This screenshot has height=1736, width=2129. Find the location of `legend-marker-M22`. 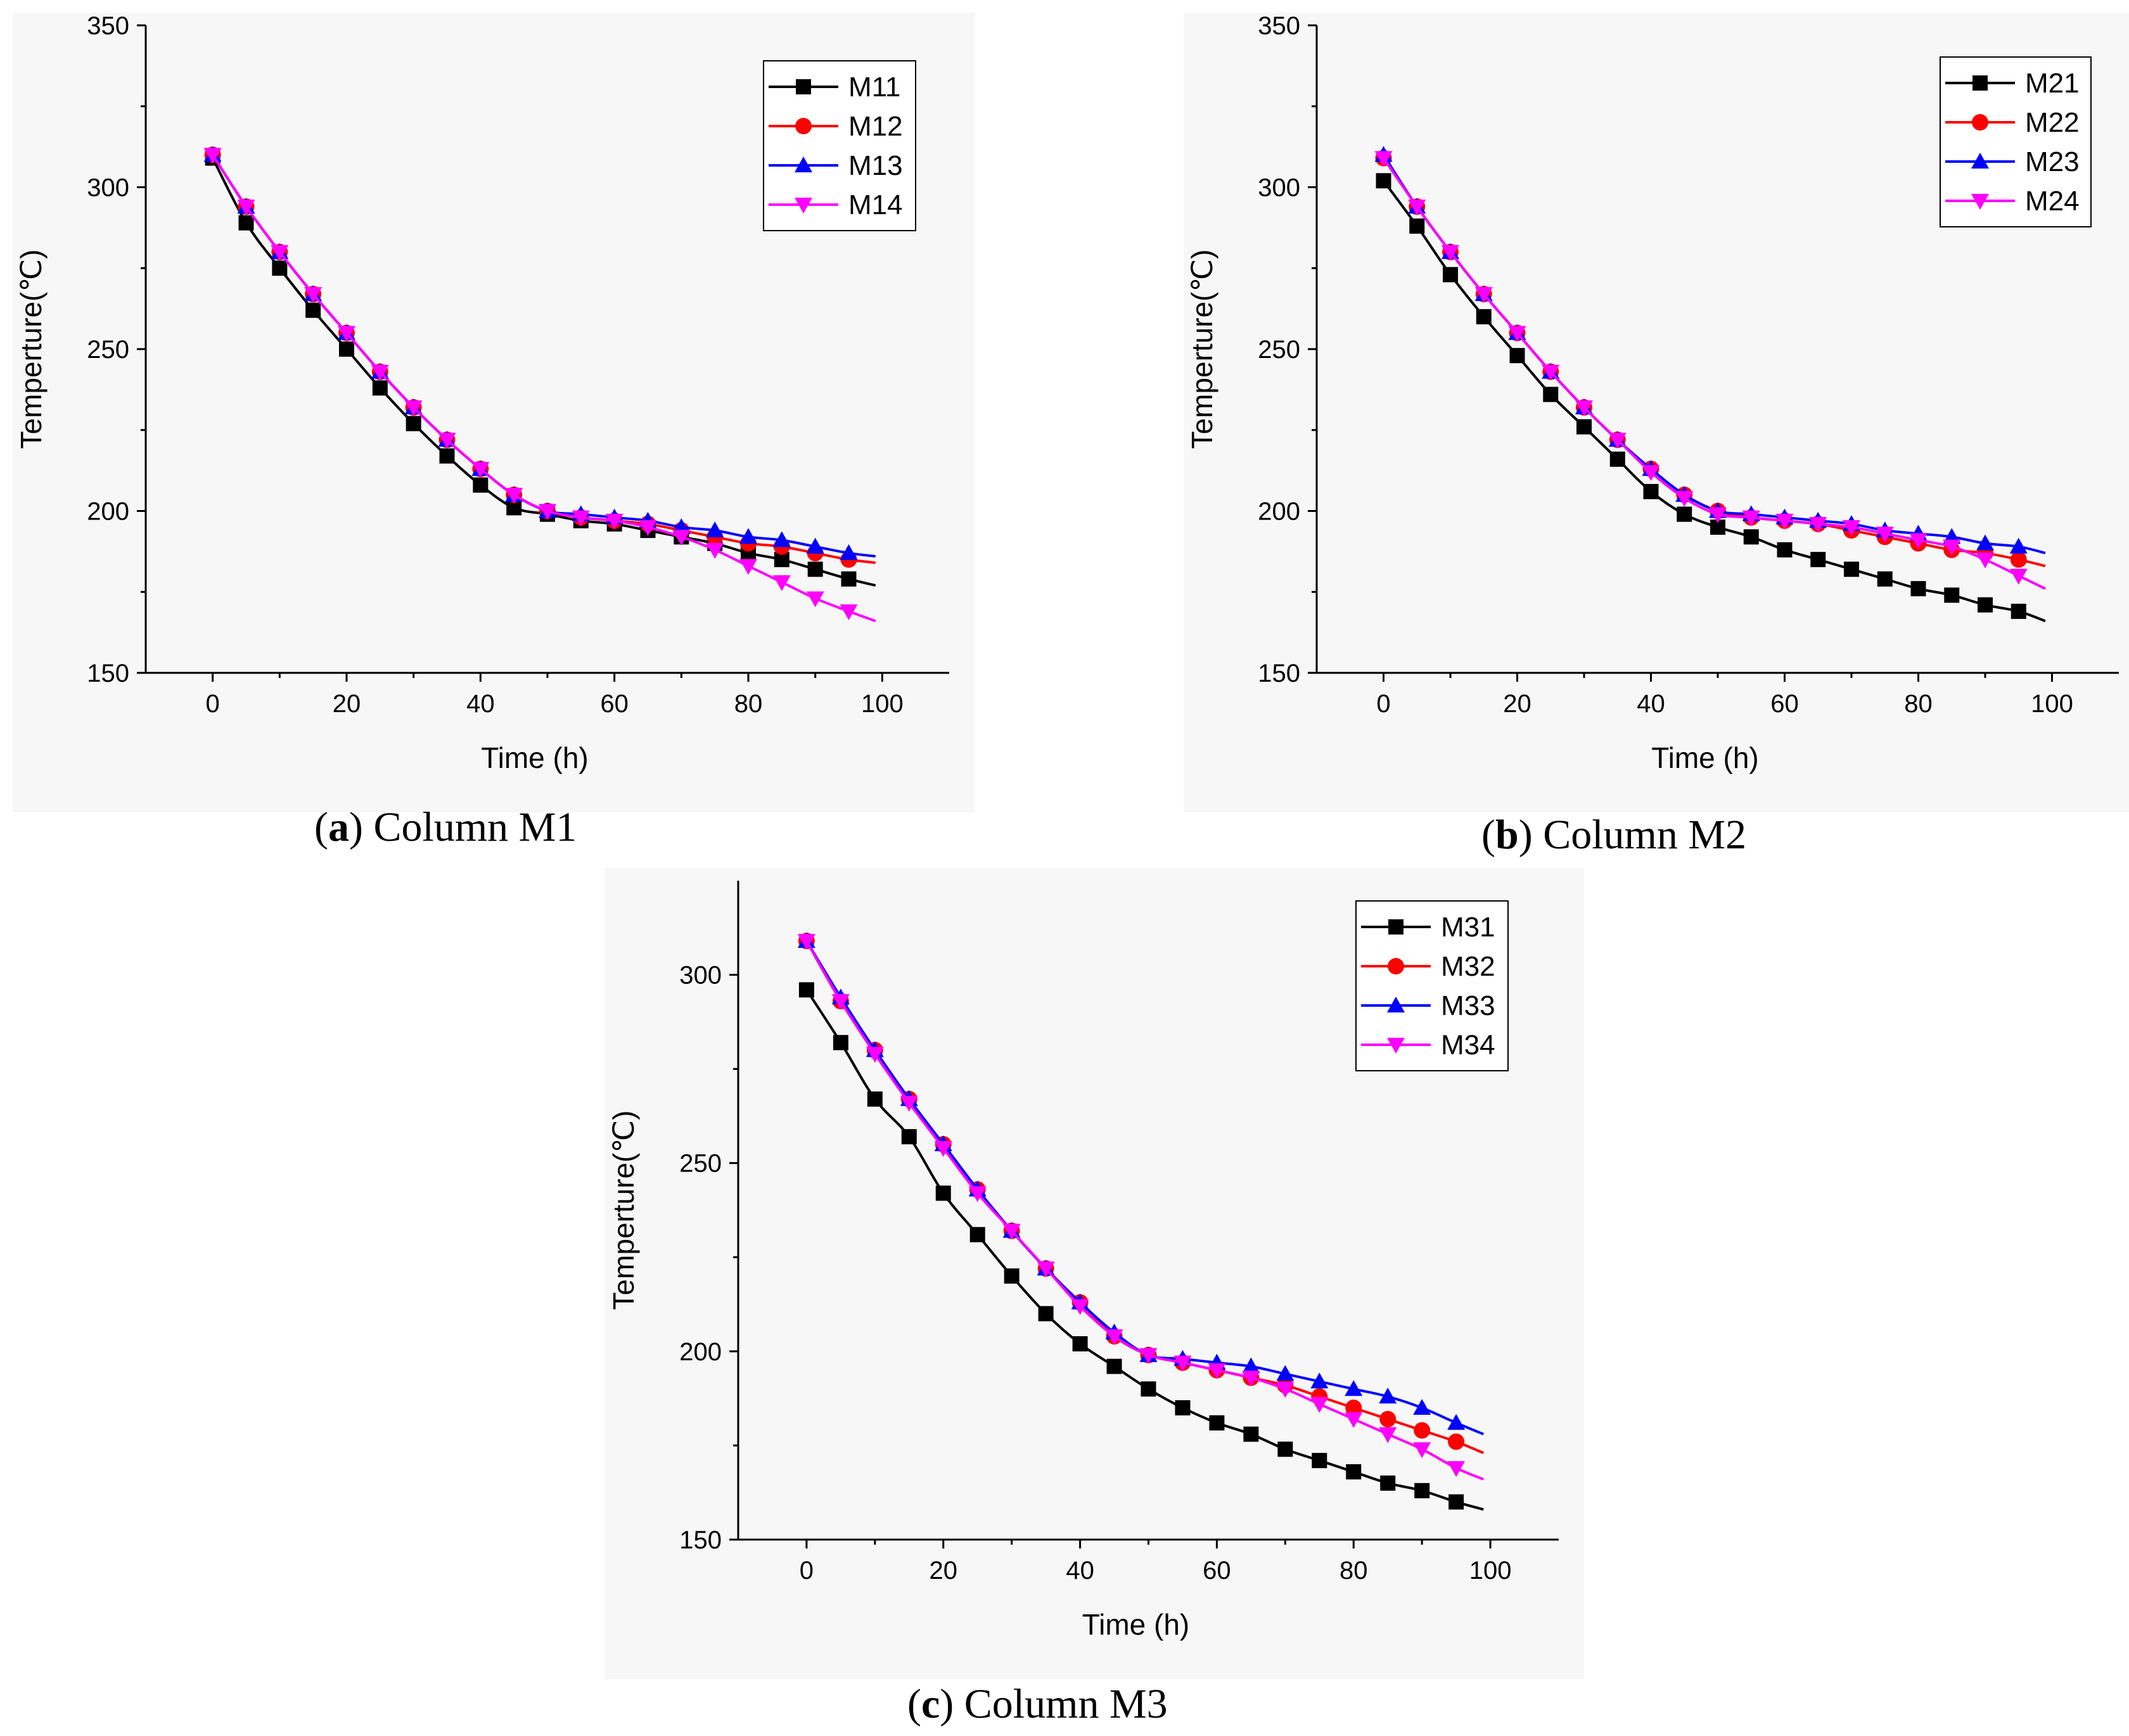

legend-marker-M22 is located at coordinates (1980, 122).